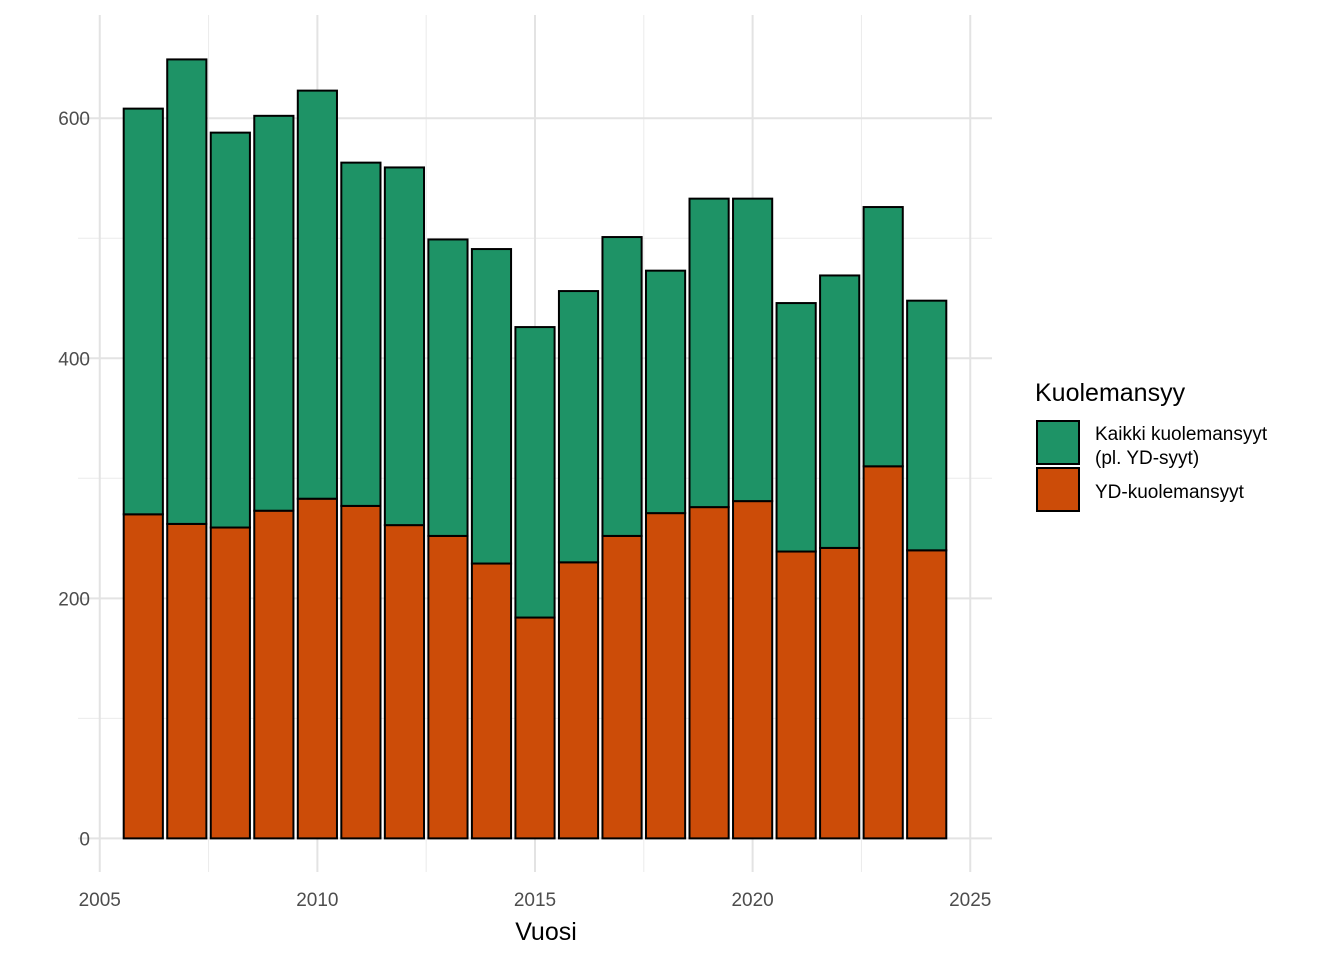 The width and height of the screenshot is (1344, 960). I want to click on bar-yd-2012, so click(404, 682).